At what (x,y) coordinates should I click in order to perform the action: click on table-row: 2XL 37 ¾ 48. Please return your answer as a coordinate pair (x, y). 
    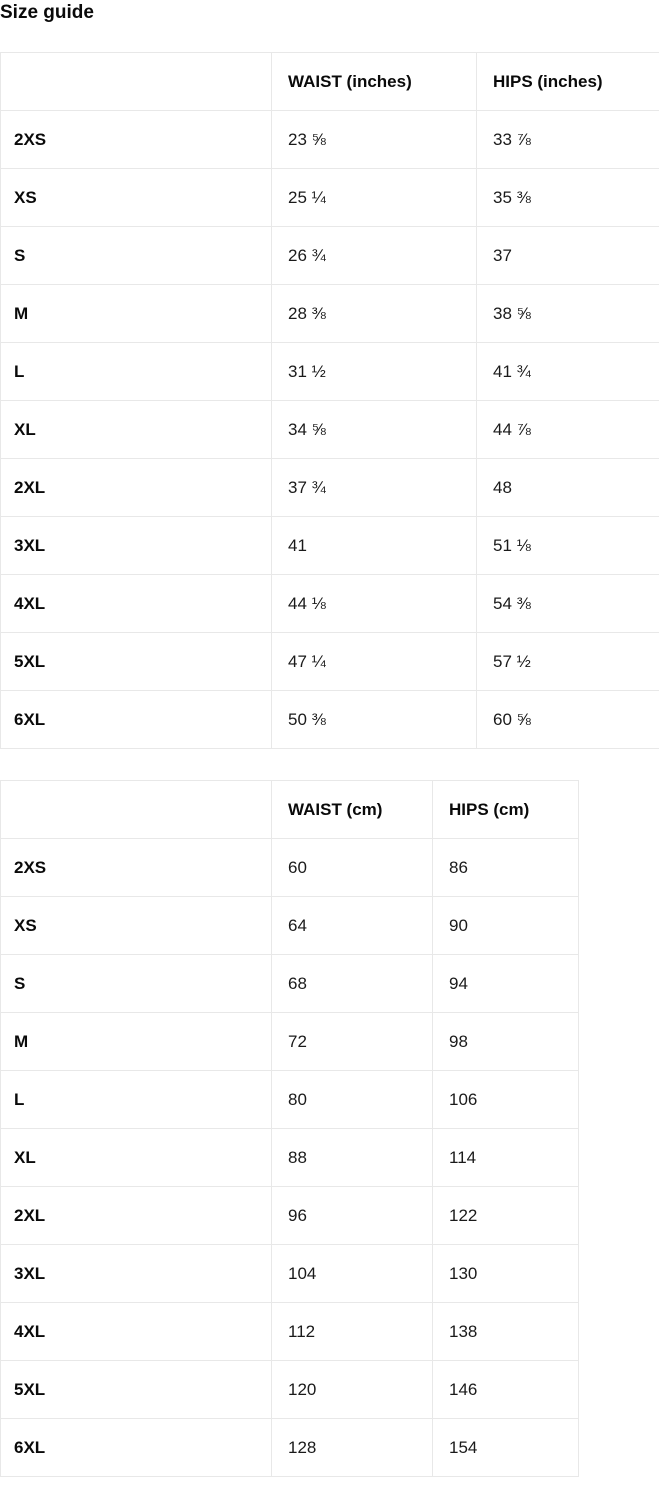
    Looking at the image, I should click on (329, 487).